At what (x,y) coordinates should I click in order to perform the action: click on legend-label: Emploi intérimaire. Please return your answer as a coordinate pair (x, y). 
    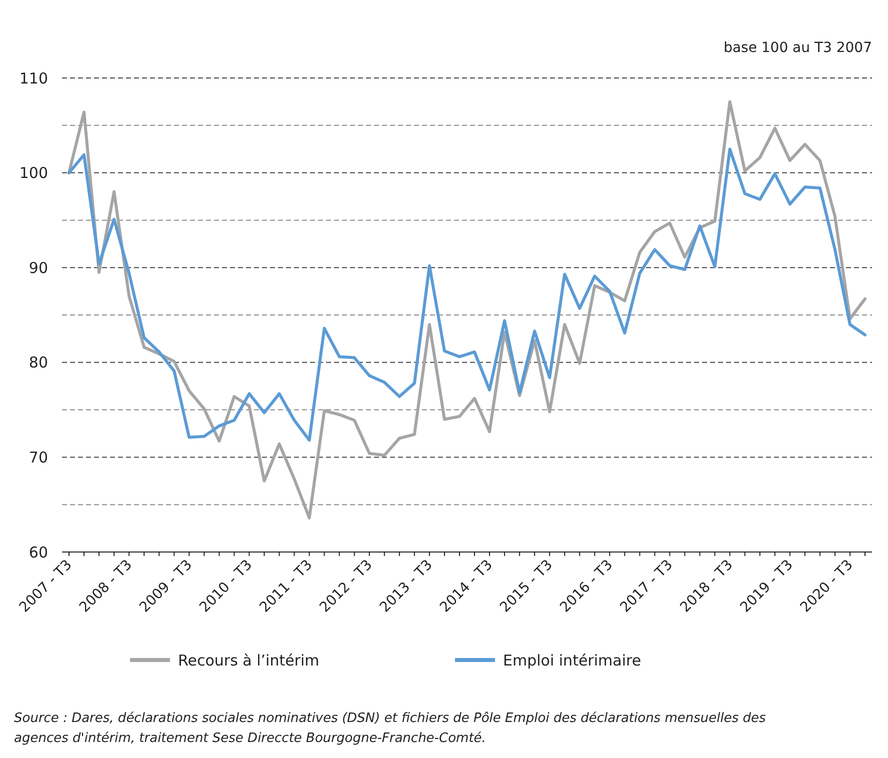
    Looking at the image, I should click on (572, 660).